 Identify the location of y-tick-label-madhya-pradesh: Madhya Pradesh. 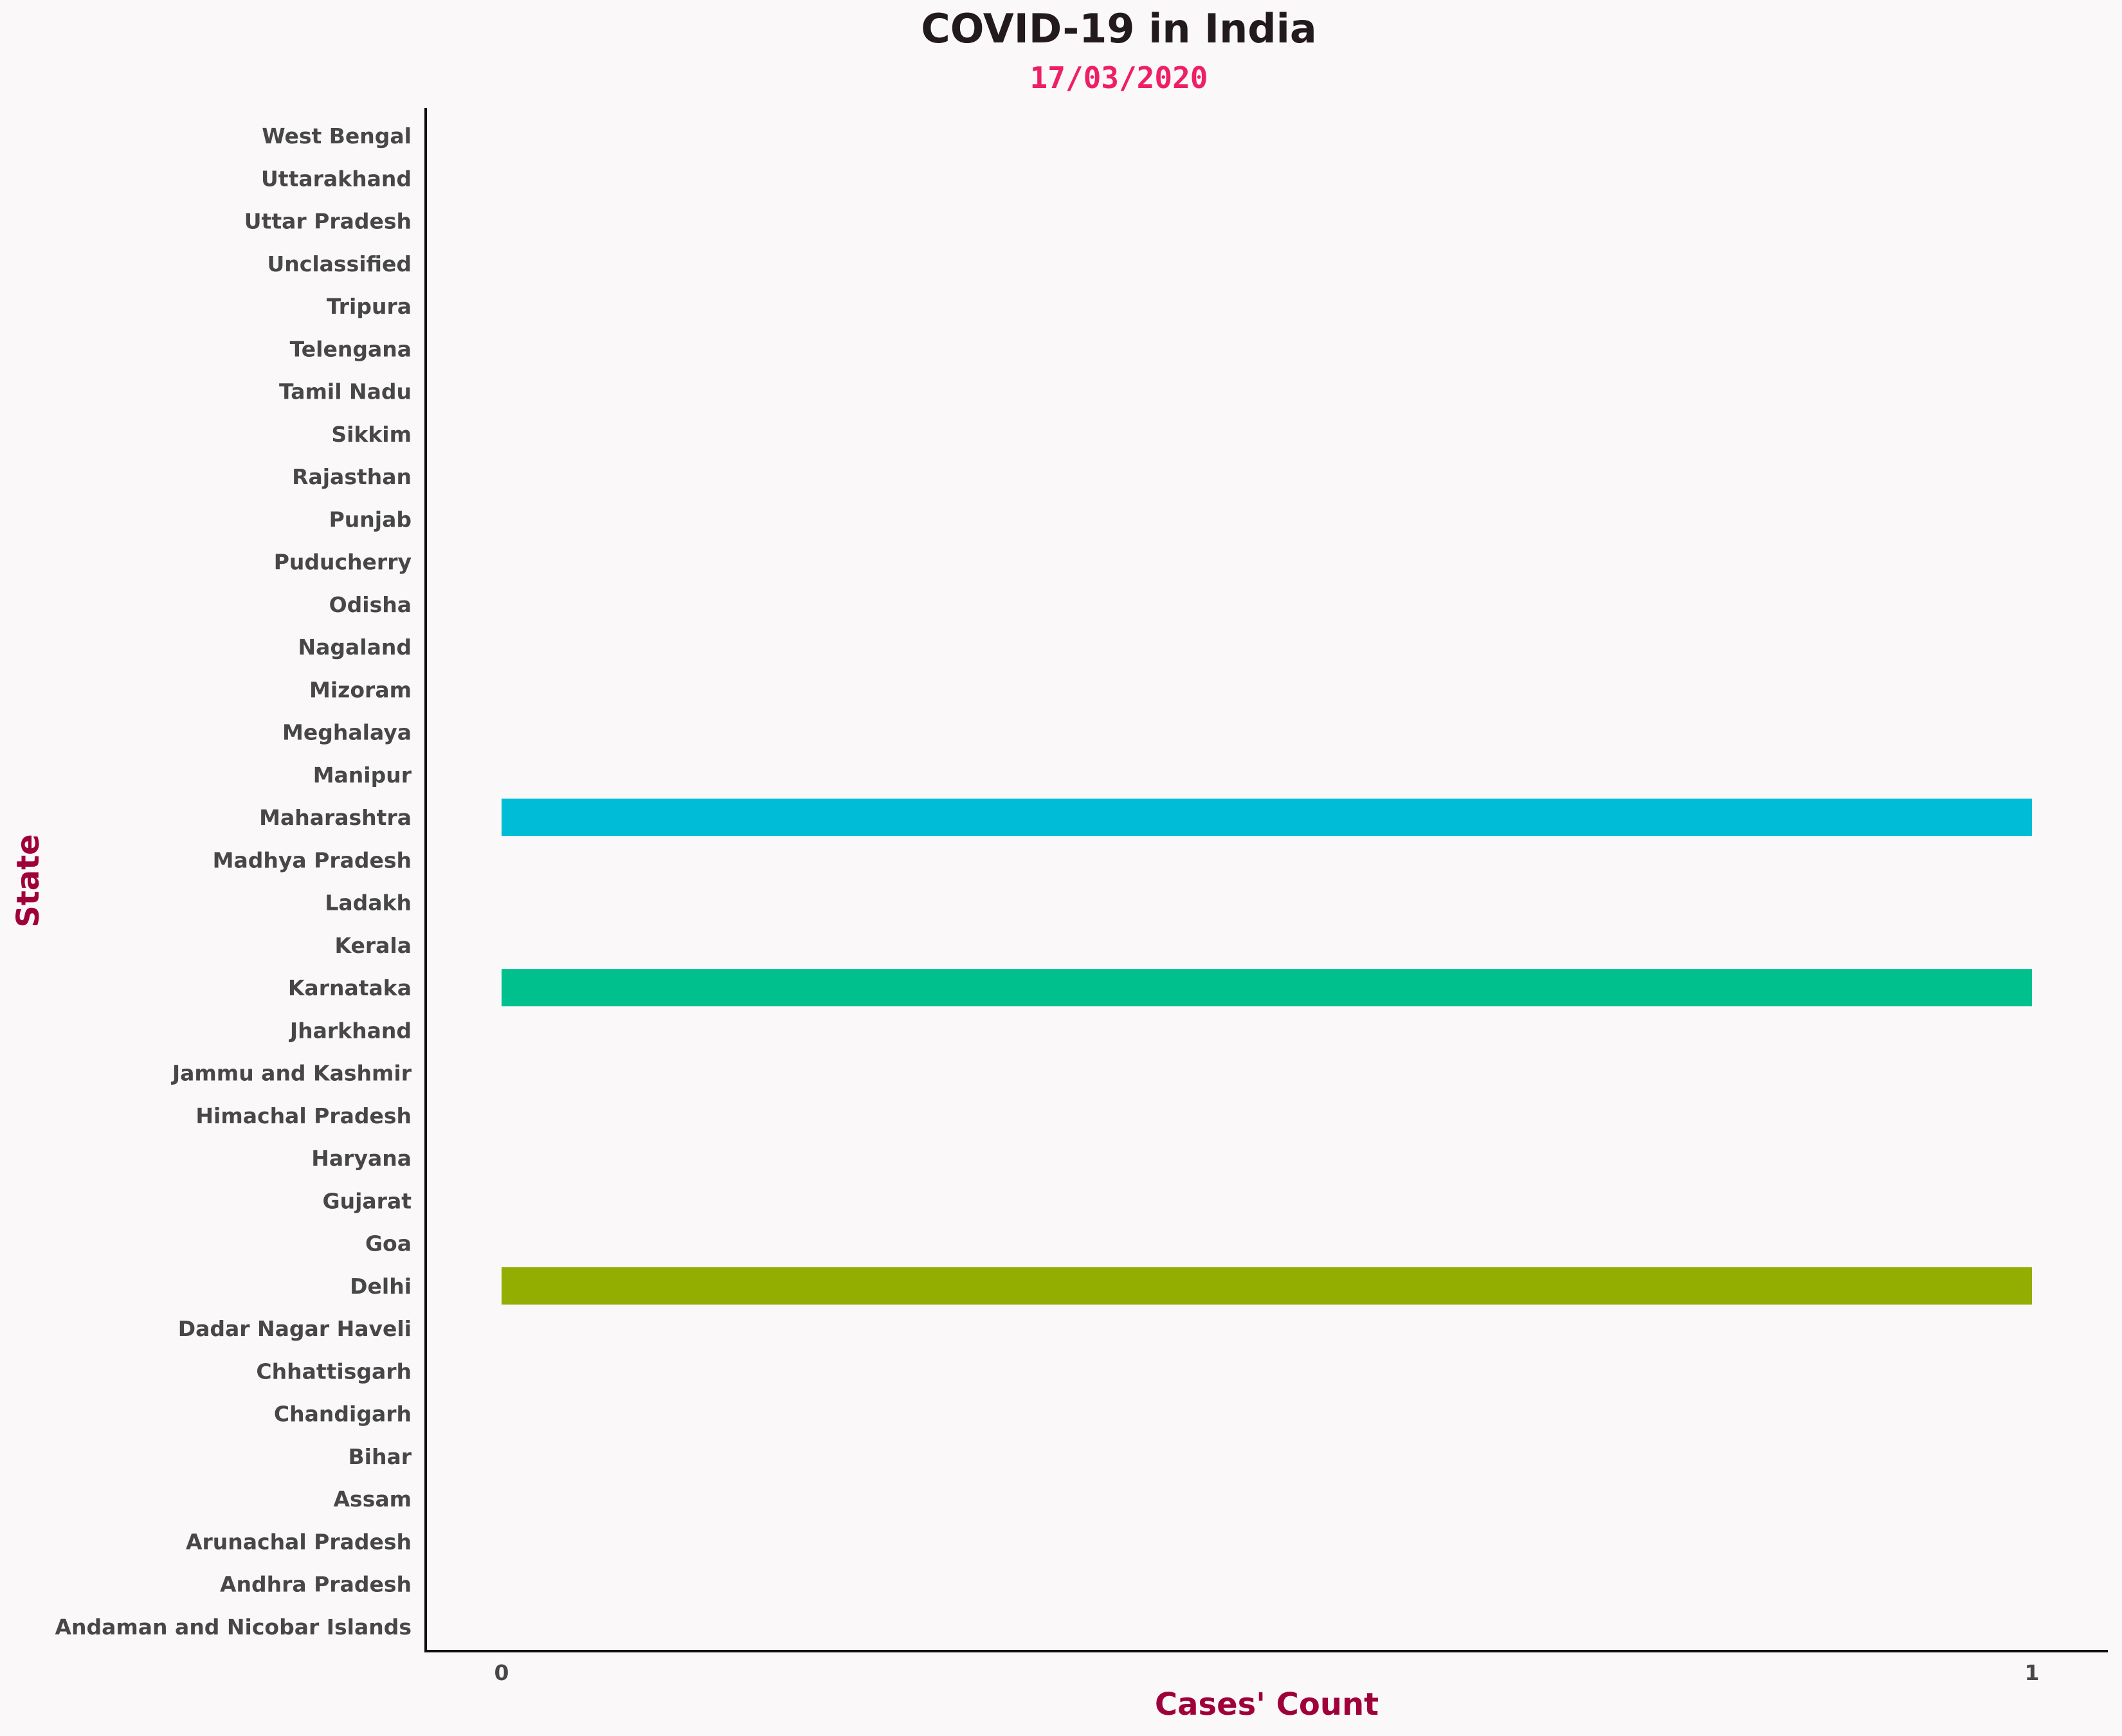
(312, 860).